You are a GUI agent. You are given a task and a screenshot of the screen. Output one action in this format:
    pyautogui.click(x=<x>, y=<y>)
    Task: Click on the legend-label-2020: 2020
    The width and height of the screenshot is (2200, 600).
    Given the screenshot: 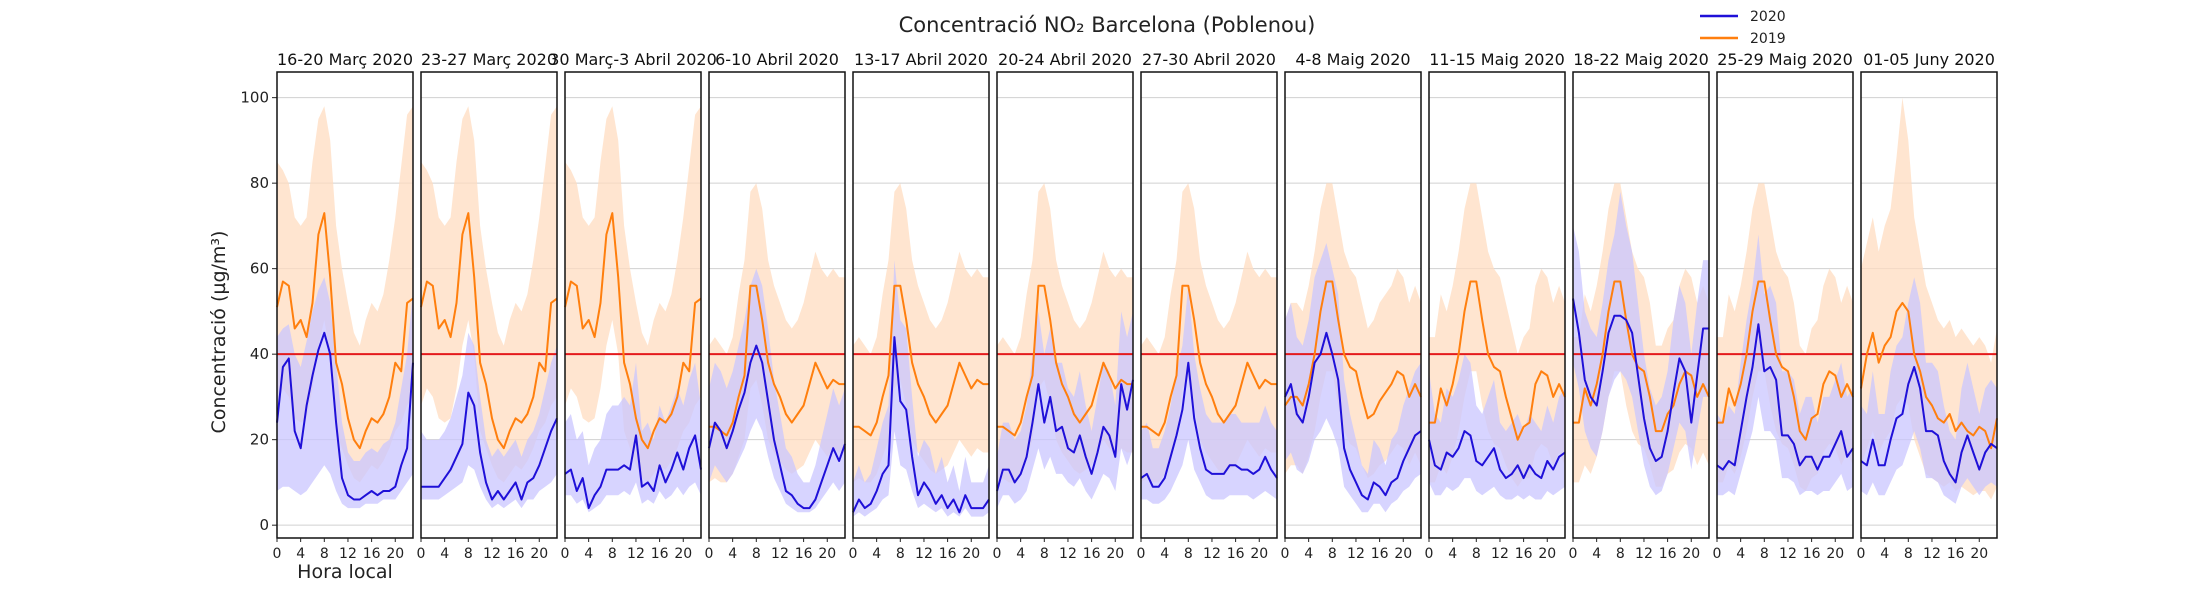 What is the action you would take?
    pyautogui.click(x=1768, y=17)
    